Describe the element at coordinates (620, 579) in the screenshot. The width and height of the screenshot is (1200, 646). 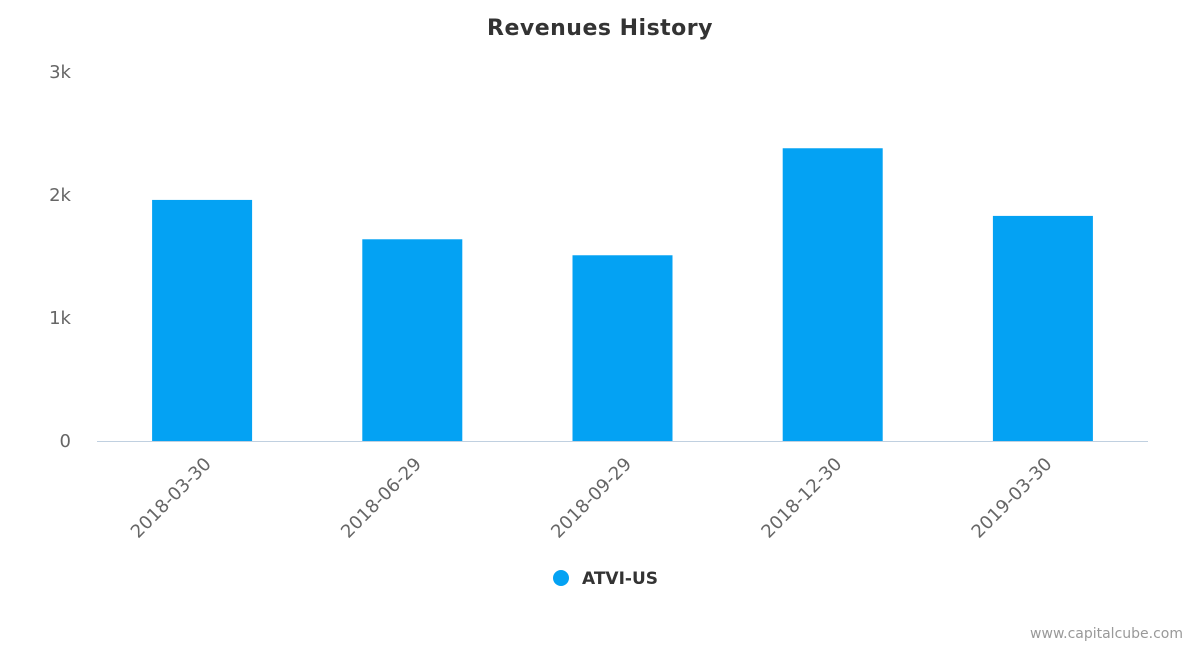
I see `legend-label: ATVI-US` at that location.